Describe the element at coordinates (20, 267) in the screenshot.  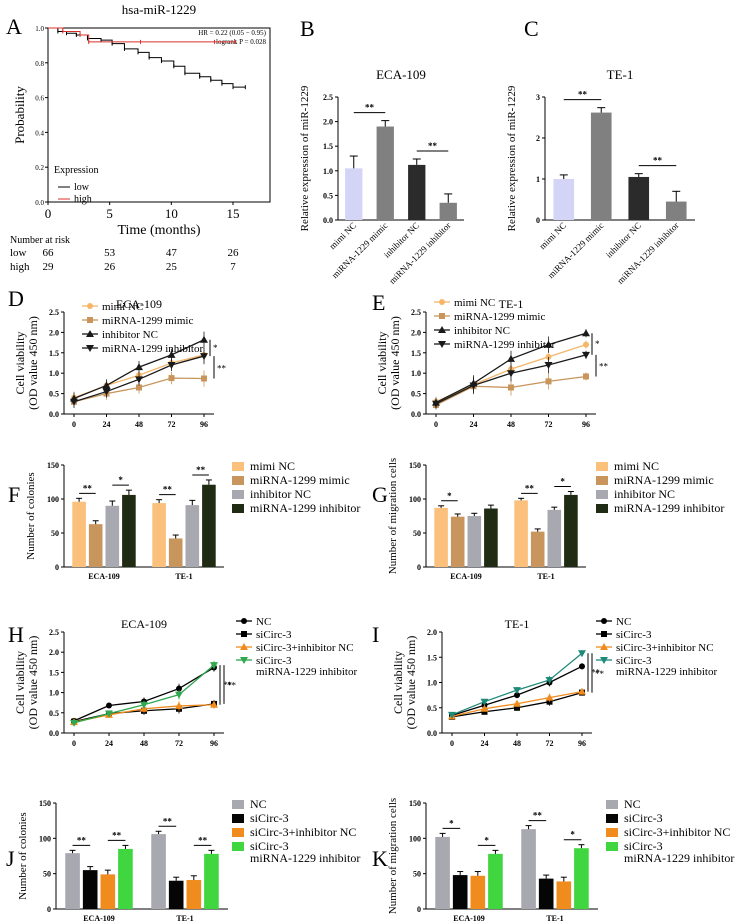
I see `risk-row-label: high` at that location.